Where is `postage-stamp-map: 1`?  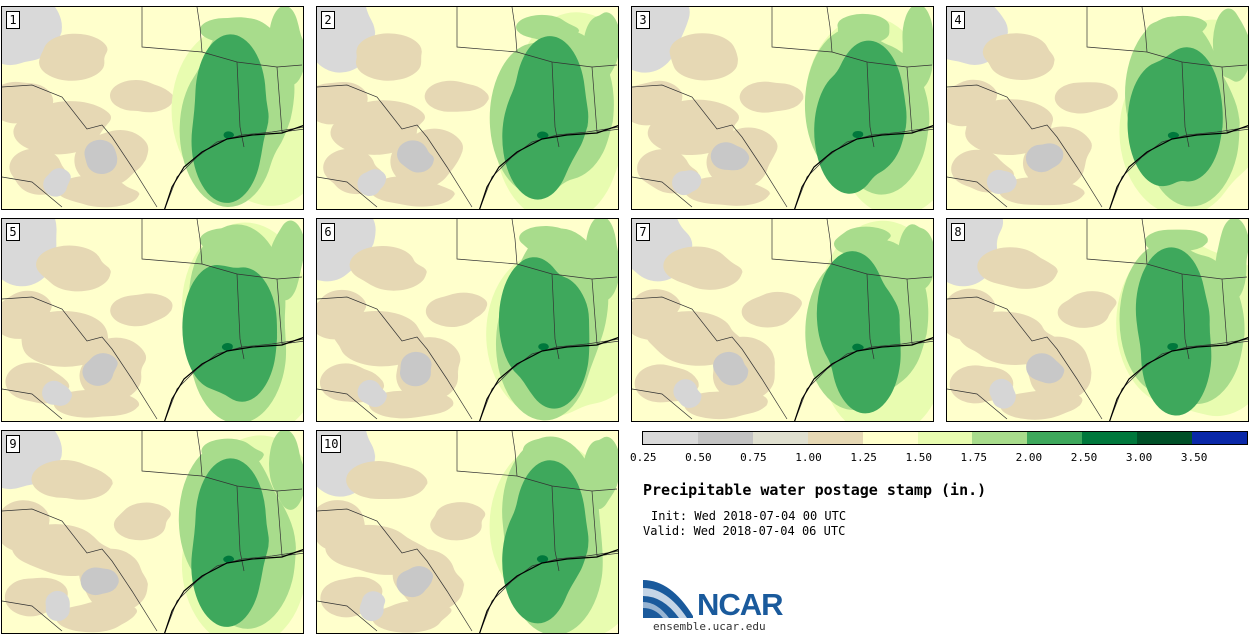 postage-stamp-map: 1 is located at coordinates (152, 108).